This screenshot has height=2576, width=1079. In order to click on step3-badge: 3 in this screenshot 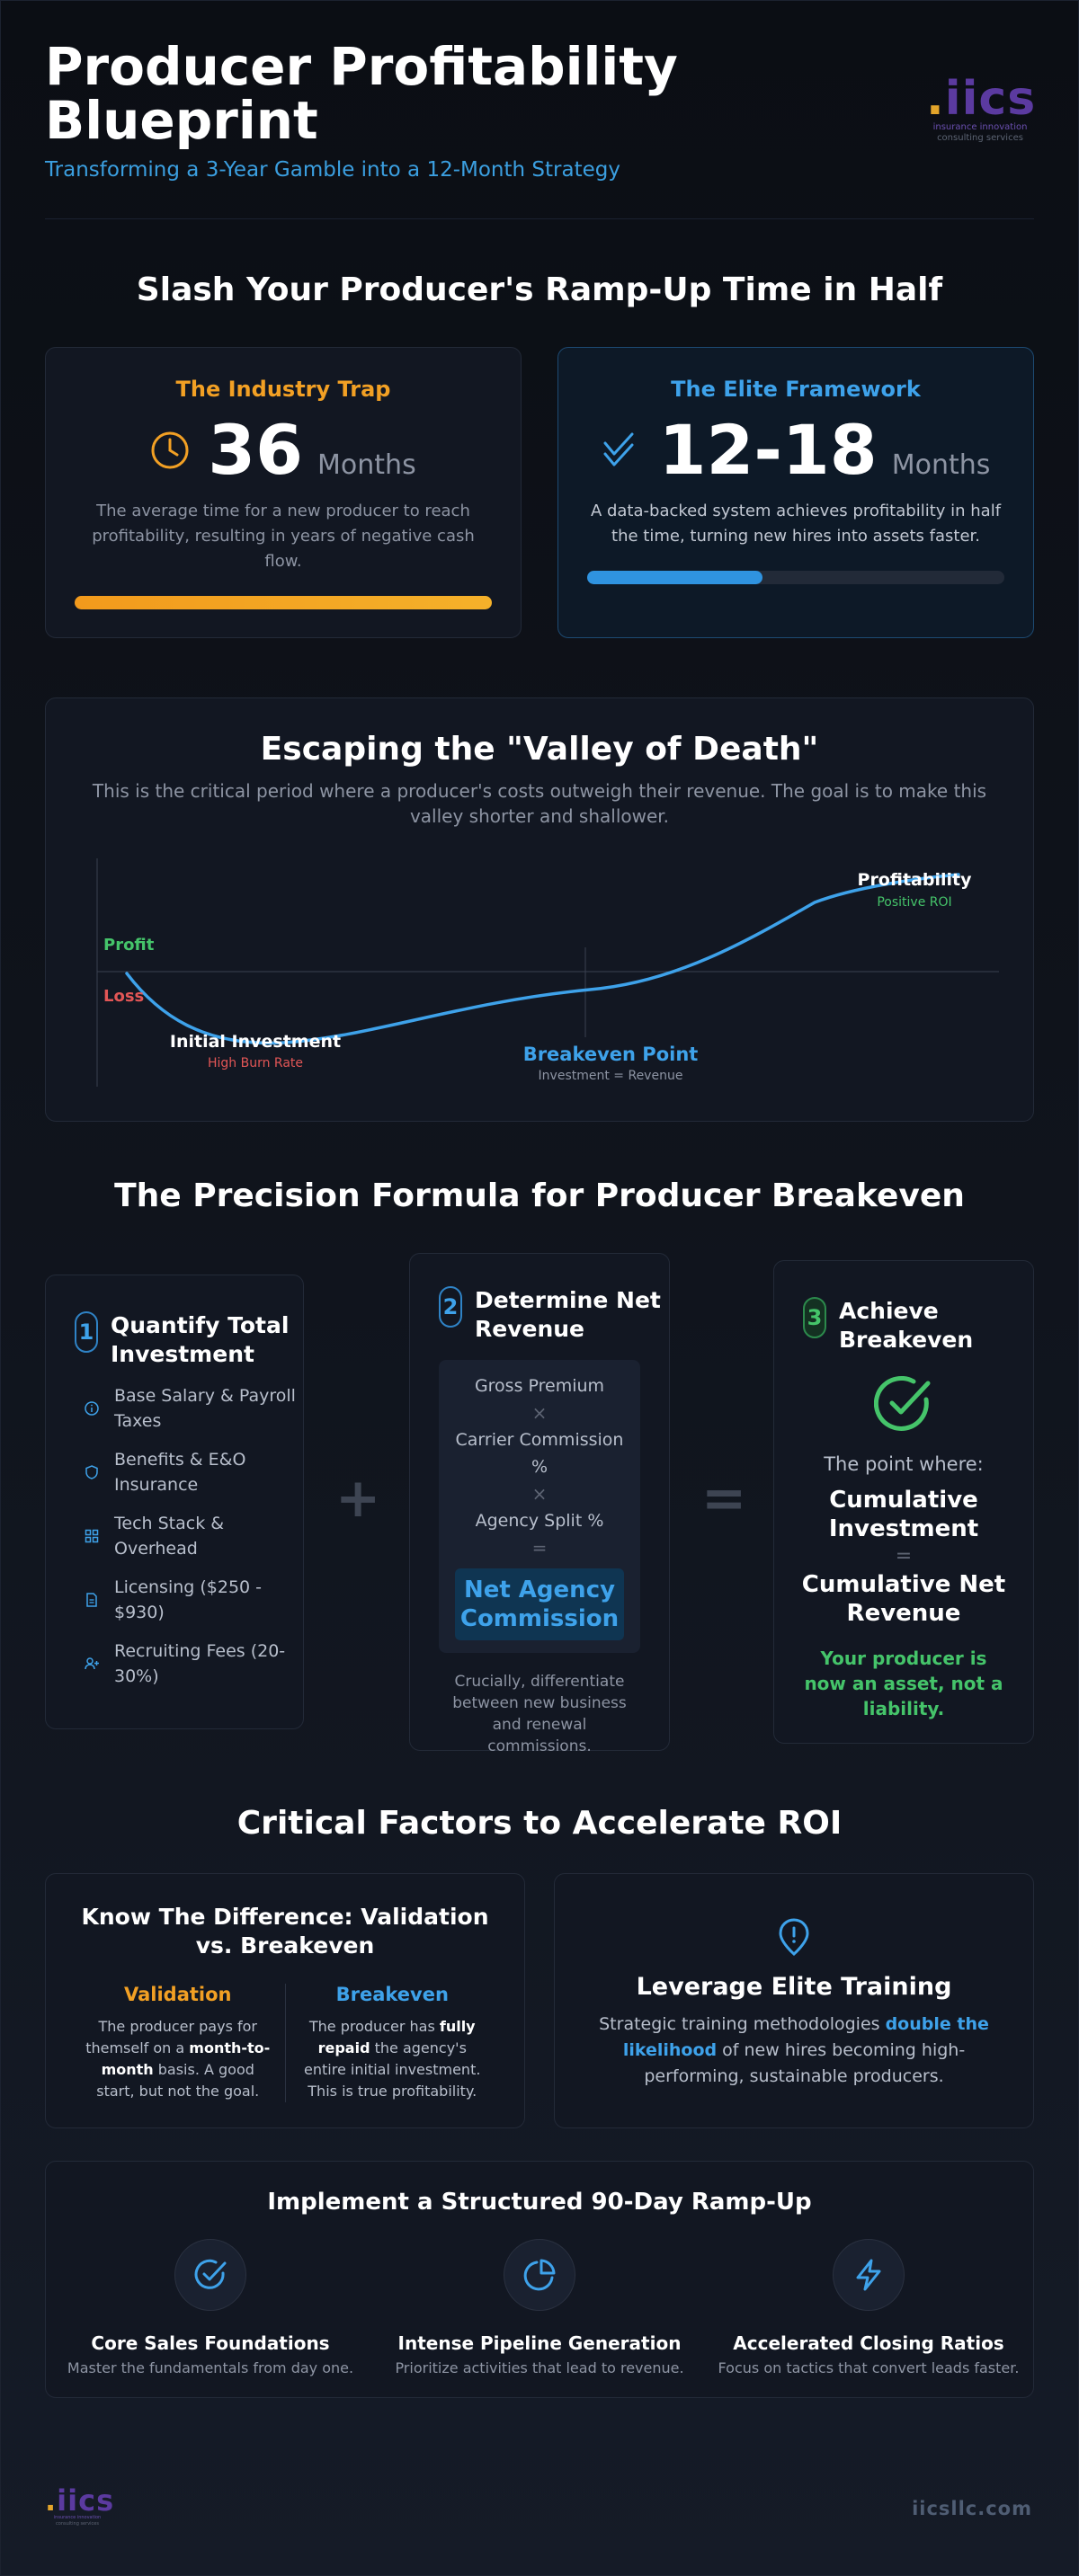, I will do `click(814, 1317)`.